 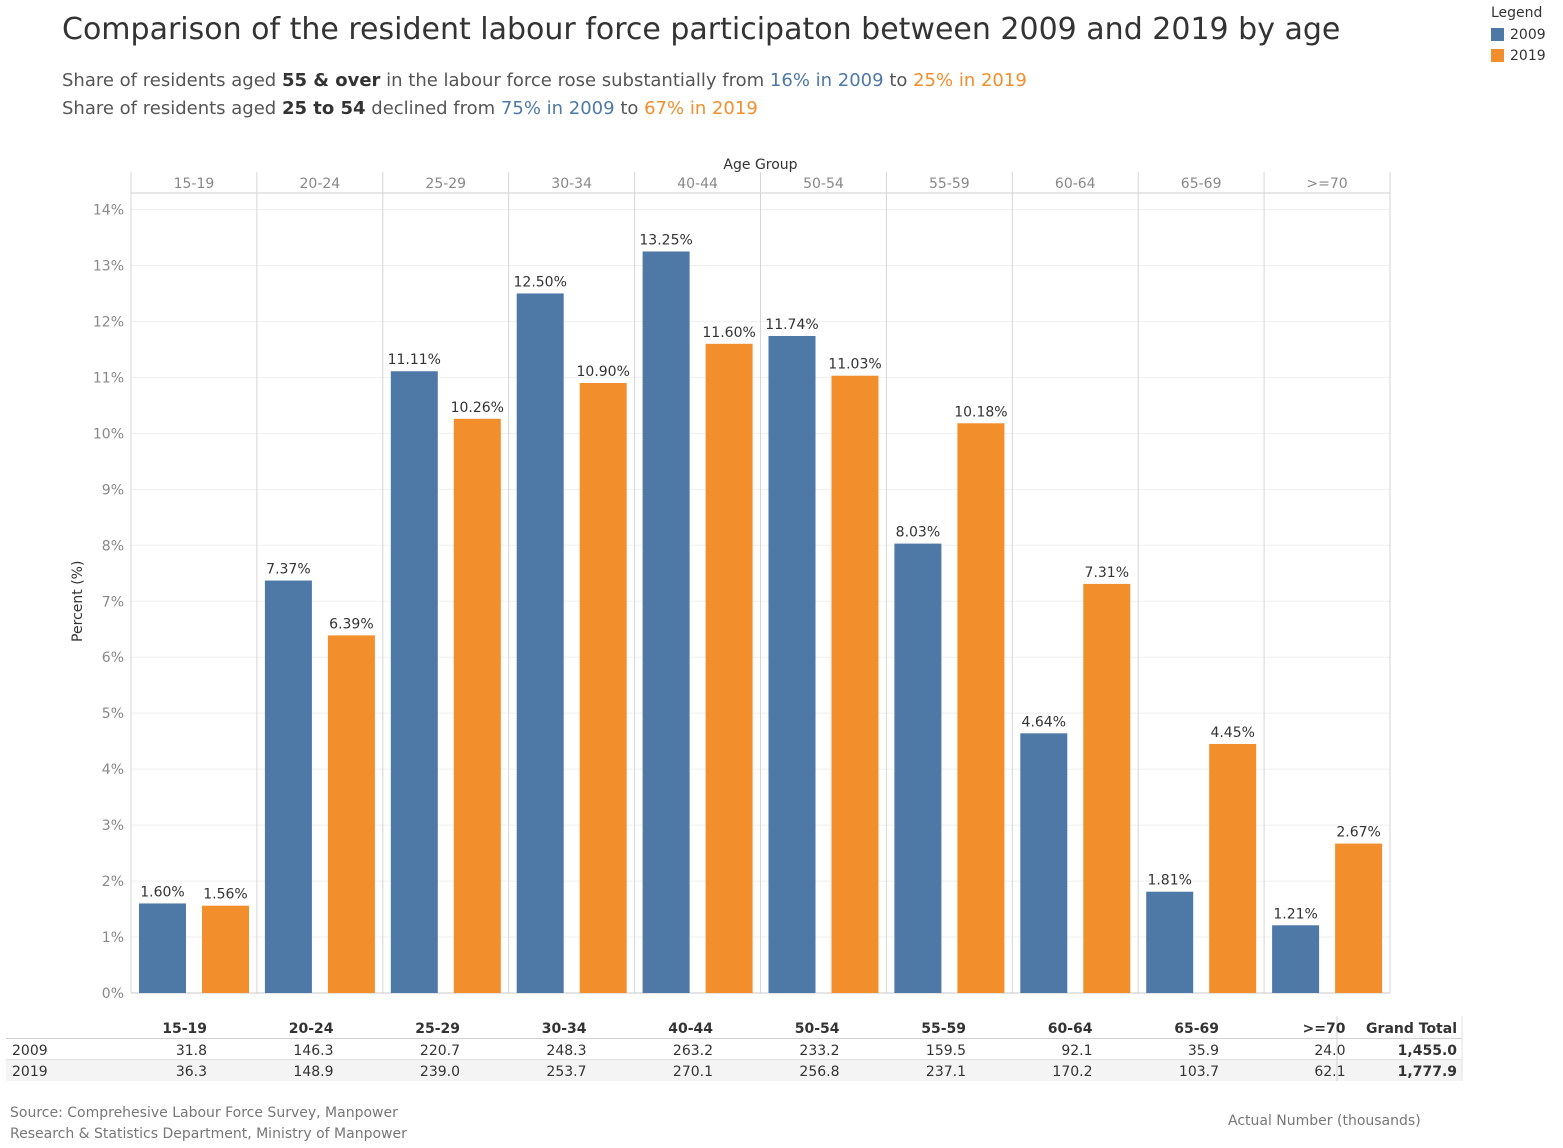 What do you see at coordinates (477, 408) in the screenshot?
I see `data-label-2019: 10.26%` at bounding box center [477, 408].